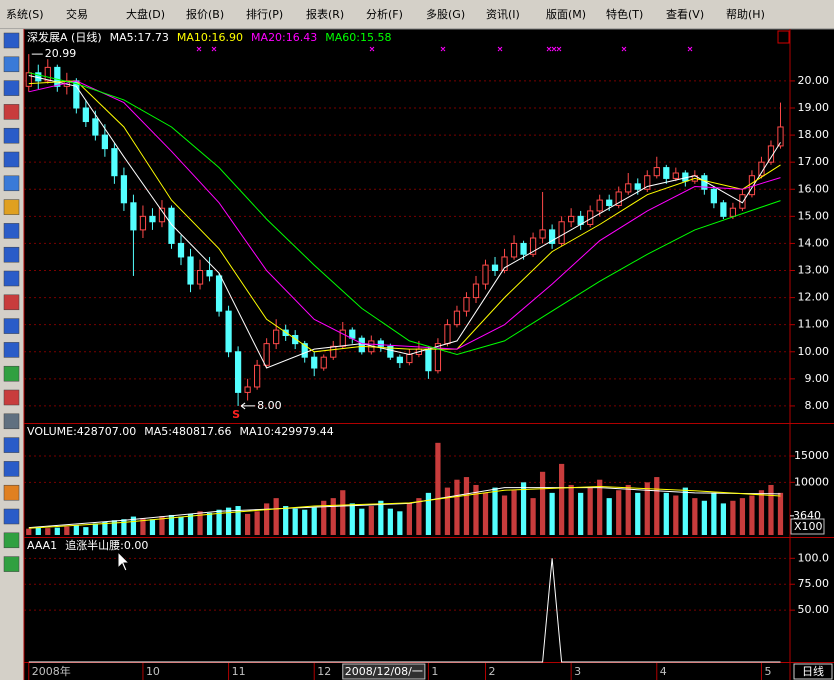  I want to click on legend-text: MA60:15.58, so click(358, 37).